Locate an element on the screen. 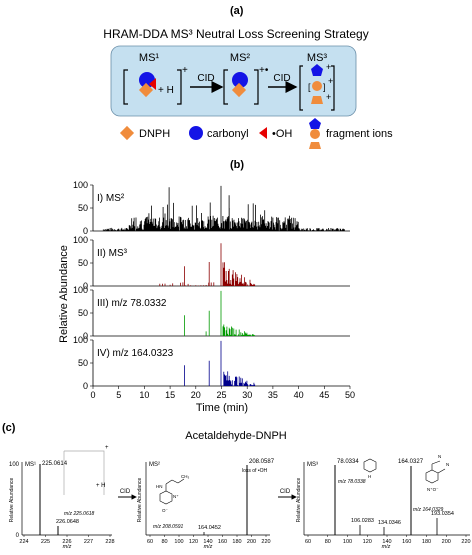  svg-text: m/z 164.0329 is located at coordinates (428, 510).